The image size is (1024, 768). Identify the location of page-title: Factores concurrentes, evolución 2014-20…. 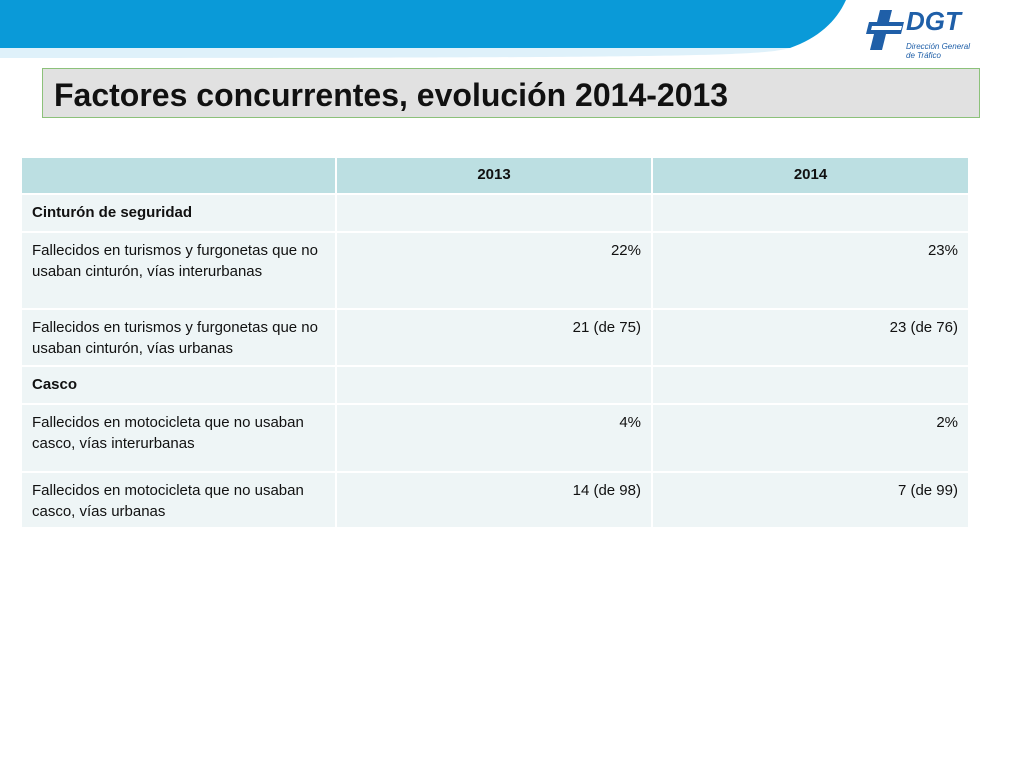
(391, 95).